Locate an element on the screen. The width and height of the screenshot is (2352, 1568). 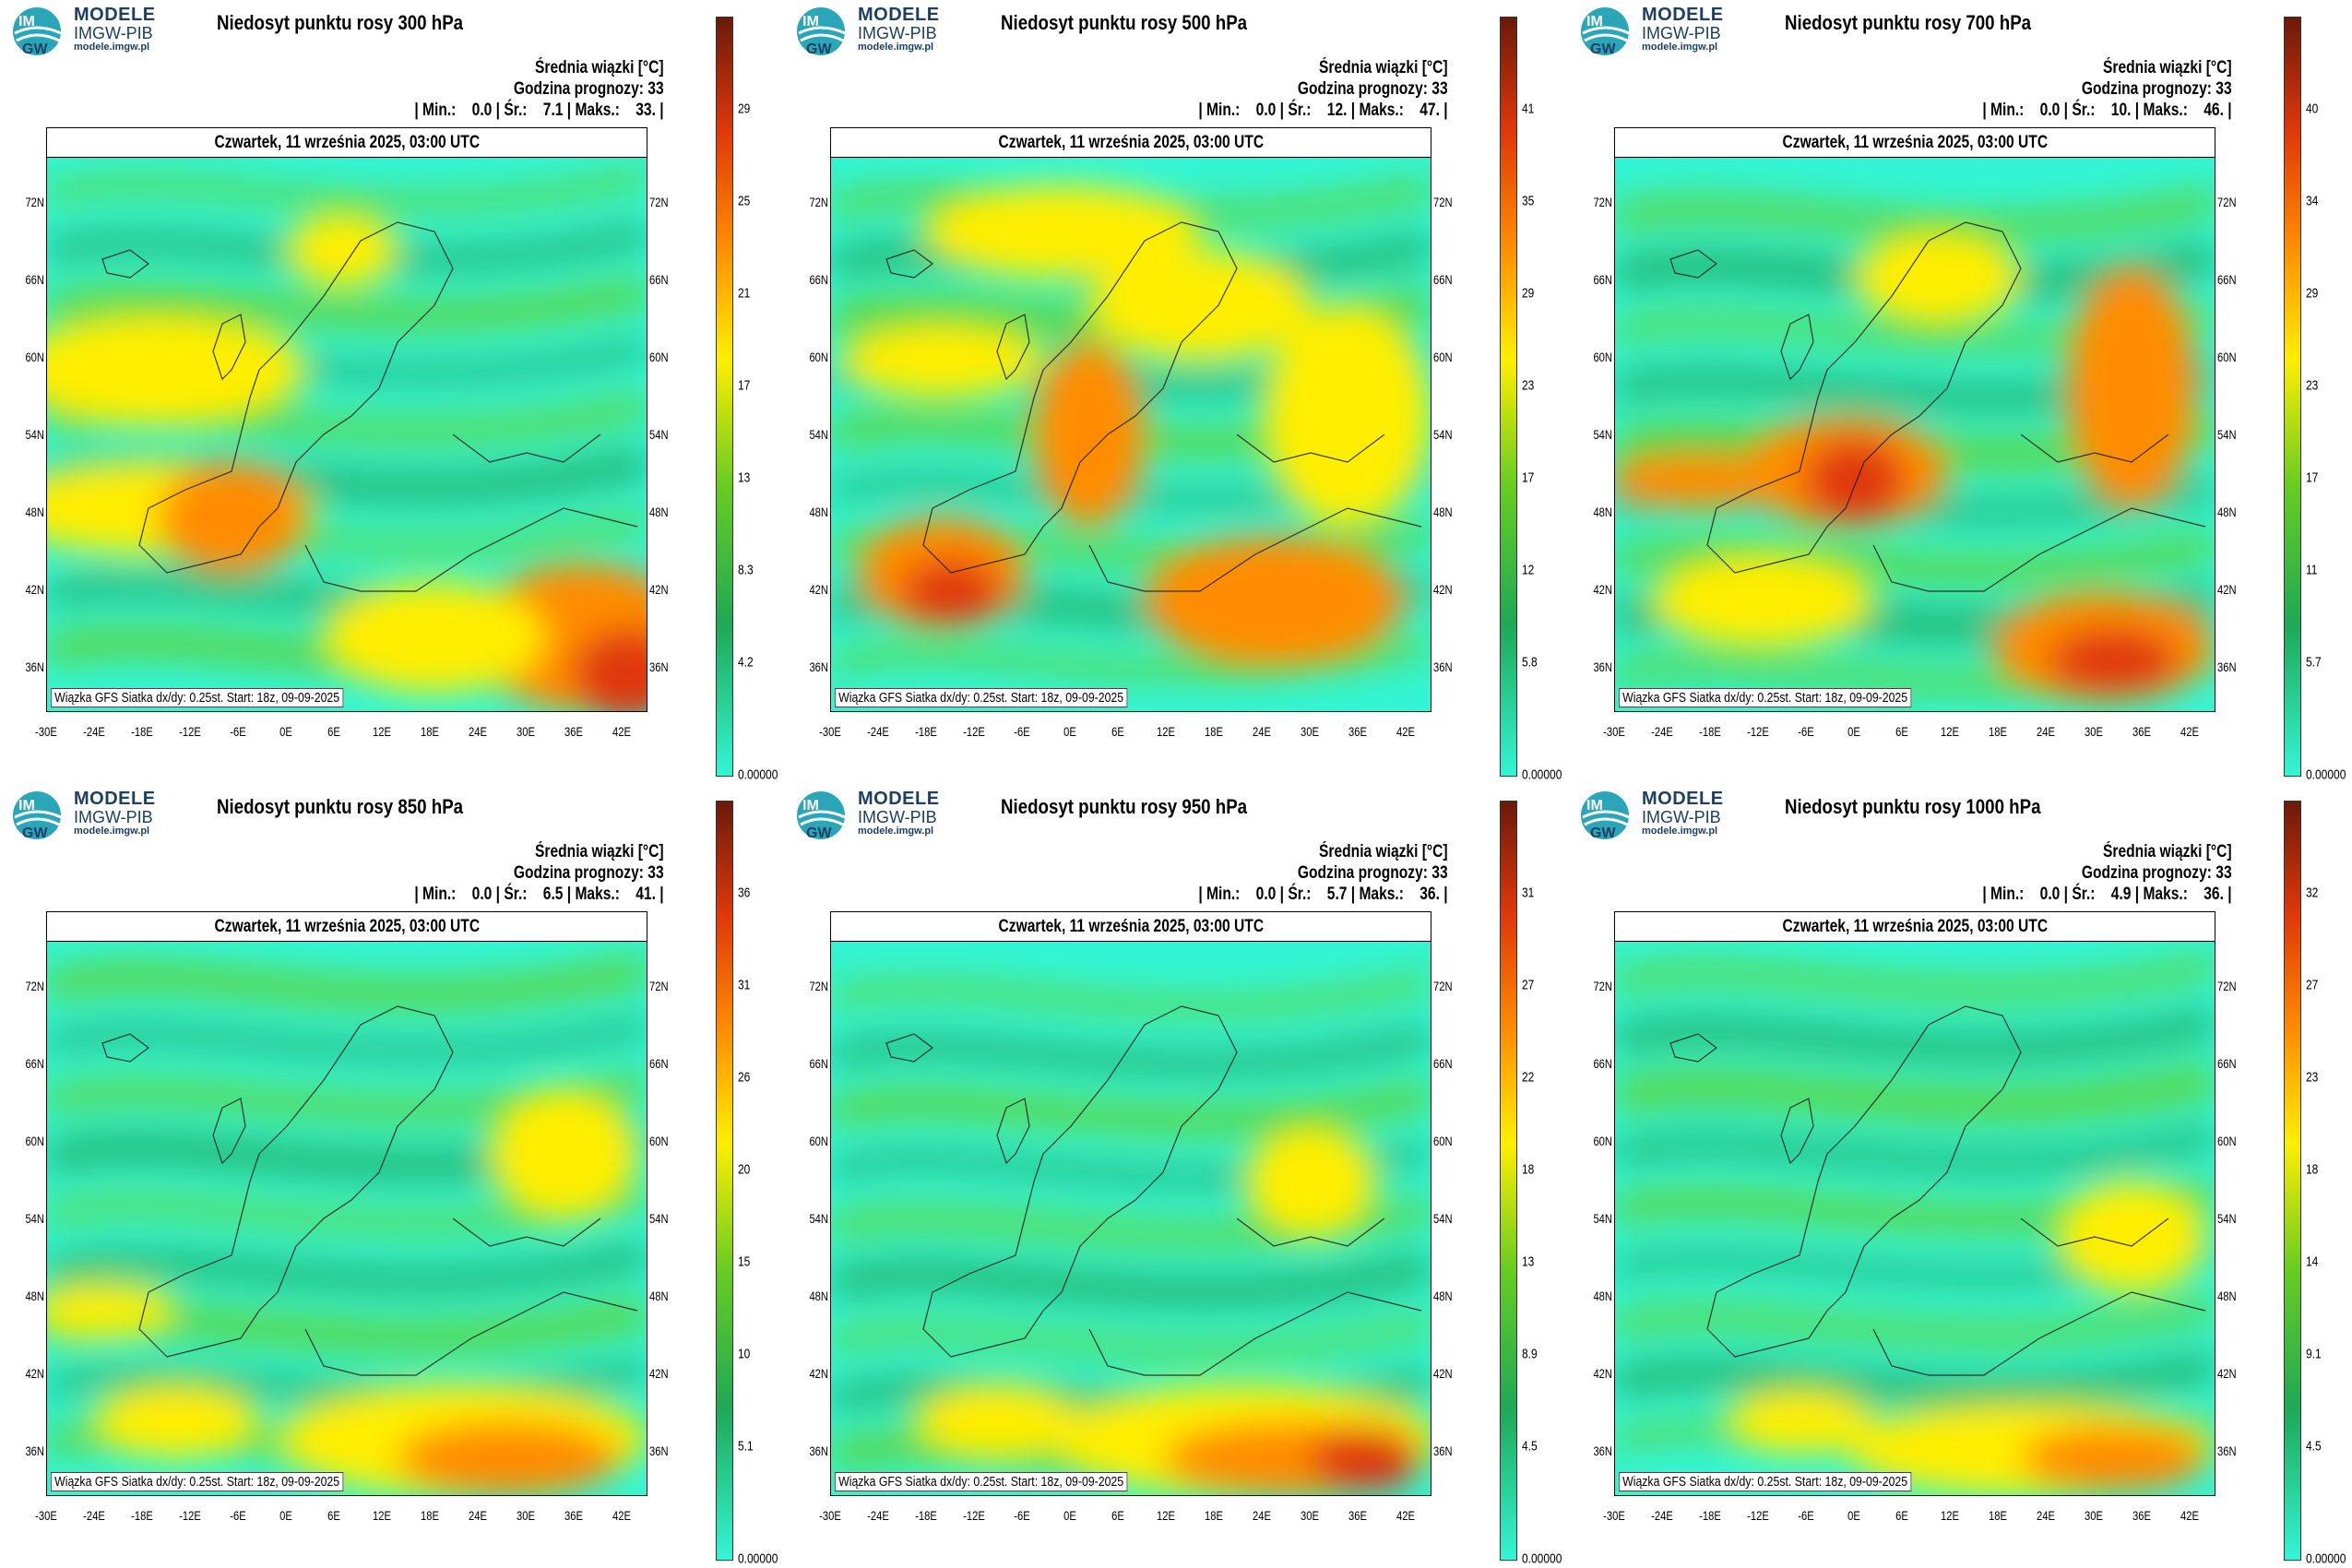
min-mean-max: | Min.: 0.0 | Śr.: 6.5 | Maks.: 41. | is located at coordinates (539, 894).